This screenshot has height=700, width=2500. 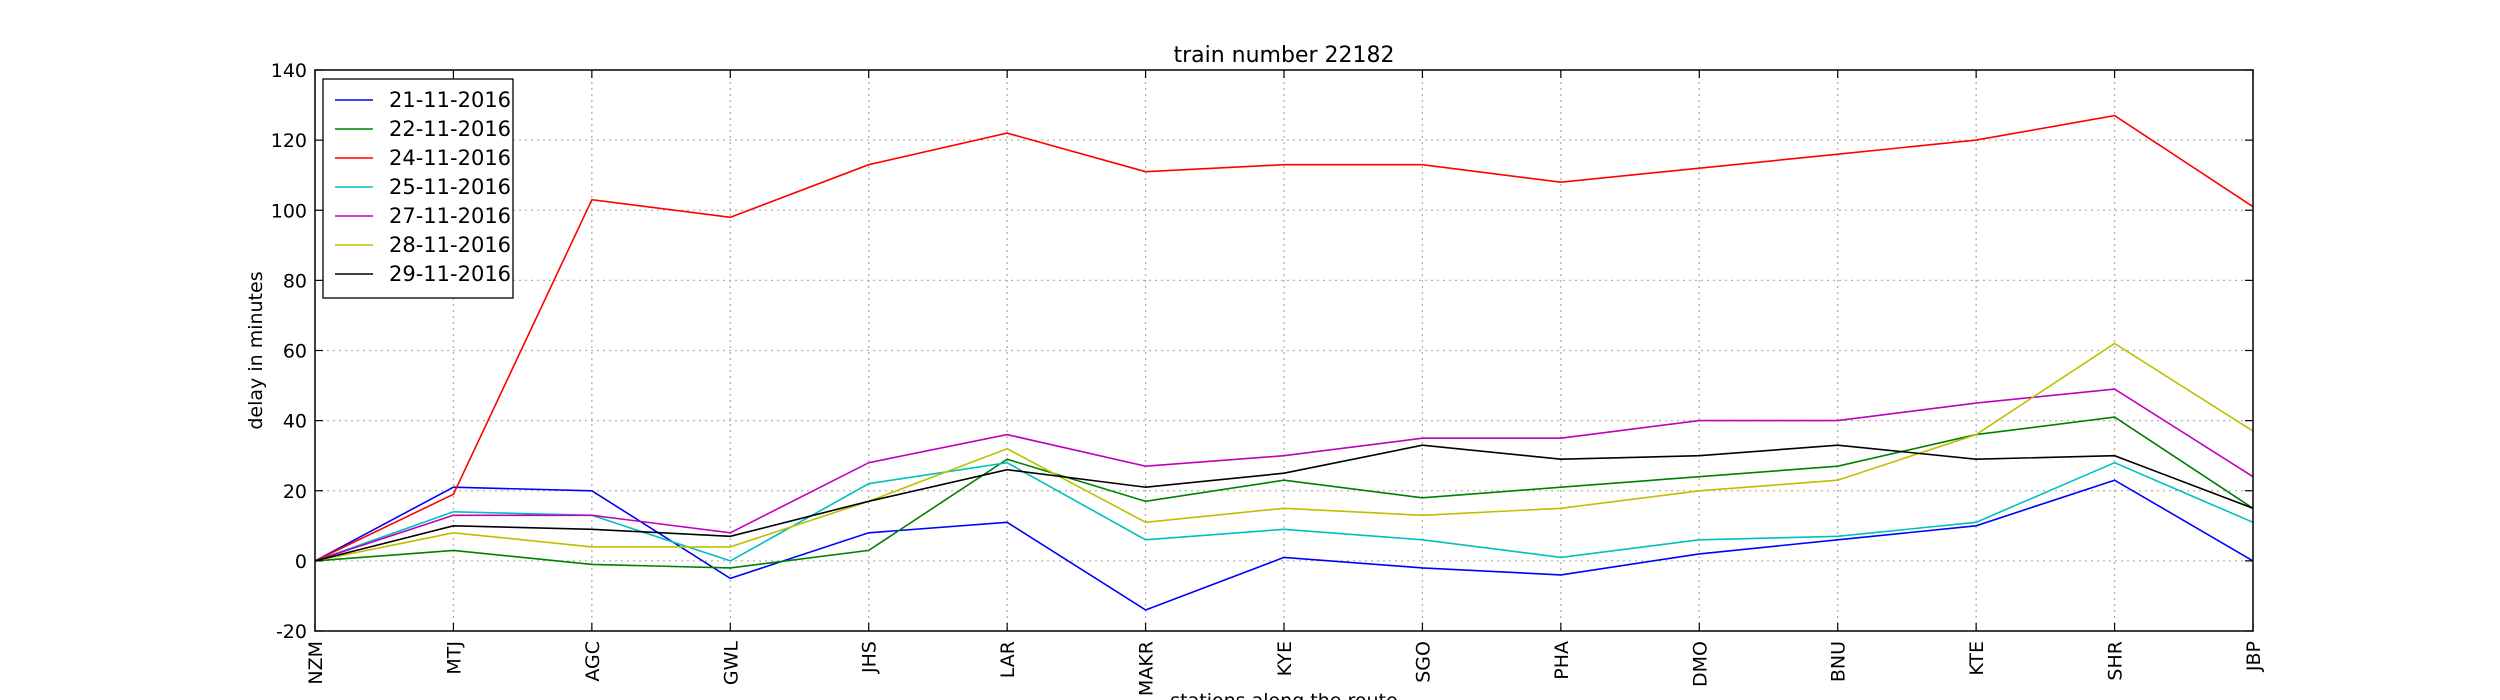 What do you see at coordinates (2254, 656) in the screenshot?
I see `x-tick-label: JBP` at bounding box center [2254, 656].